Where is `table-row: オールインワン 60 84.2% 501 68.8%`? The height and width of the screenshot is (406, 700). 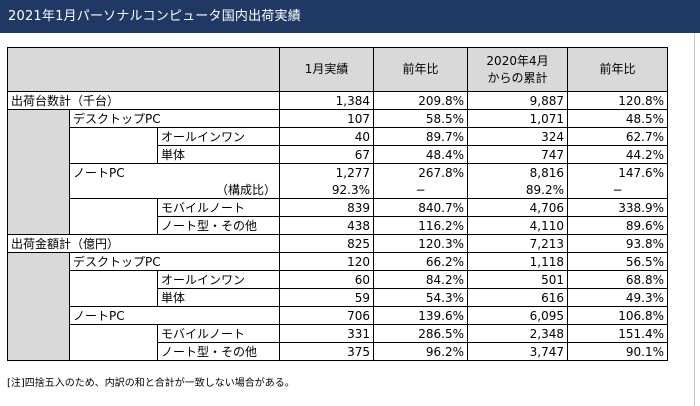
table-row: オールインワン 60 84.2% 501 68.8% is located at coordinates (338, 280).